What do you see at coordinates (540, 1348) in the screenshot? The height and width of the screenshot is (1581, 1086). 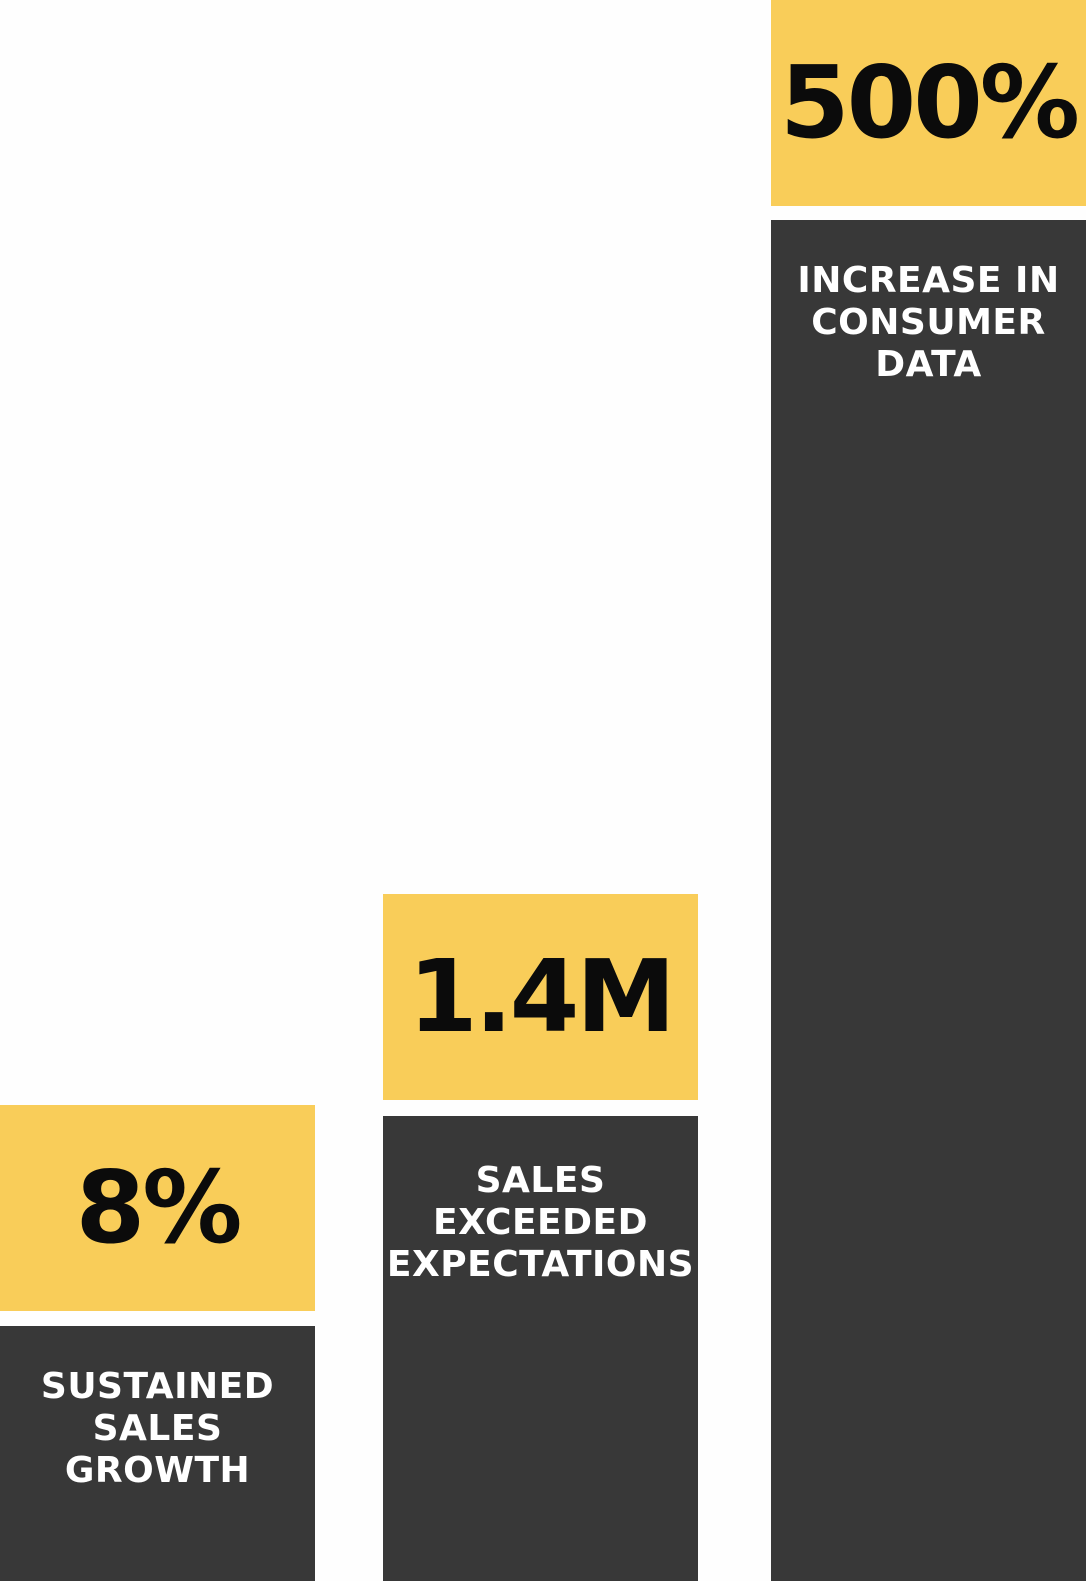 I see `stat-bar: SALES EXCEEDED EXPECTATIONS` at bounding box center [540, 1348].